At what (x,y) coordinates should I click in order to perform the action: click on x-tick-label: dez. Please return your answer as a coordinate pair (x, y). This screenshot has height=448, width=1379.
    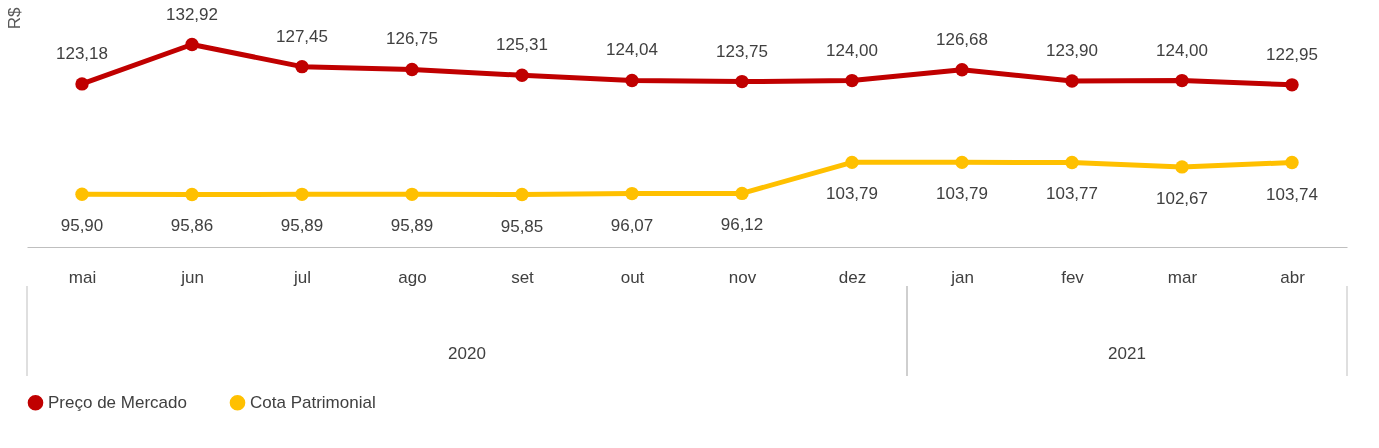
    Looking at the image, I should click on (852, 277).